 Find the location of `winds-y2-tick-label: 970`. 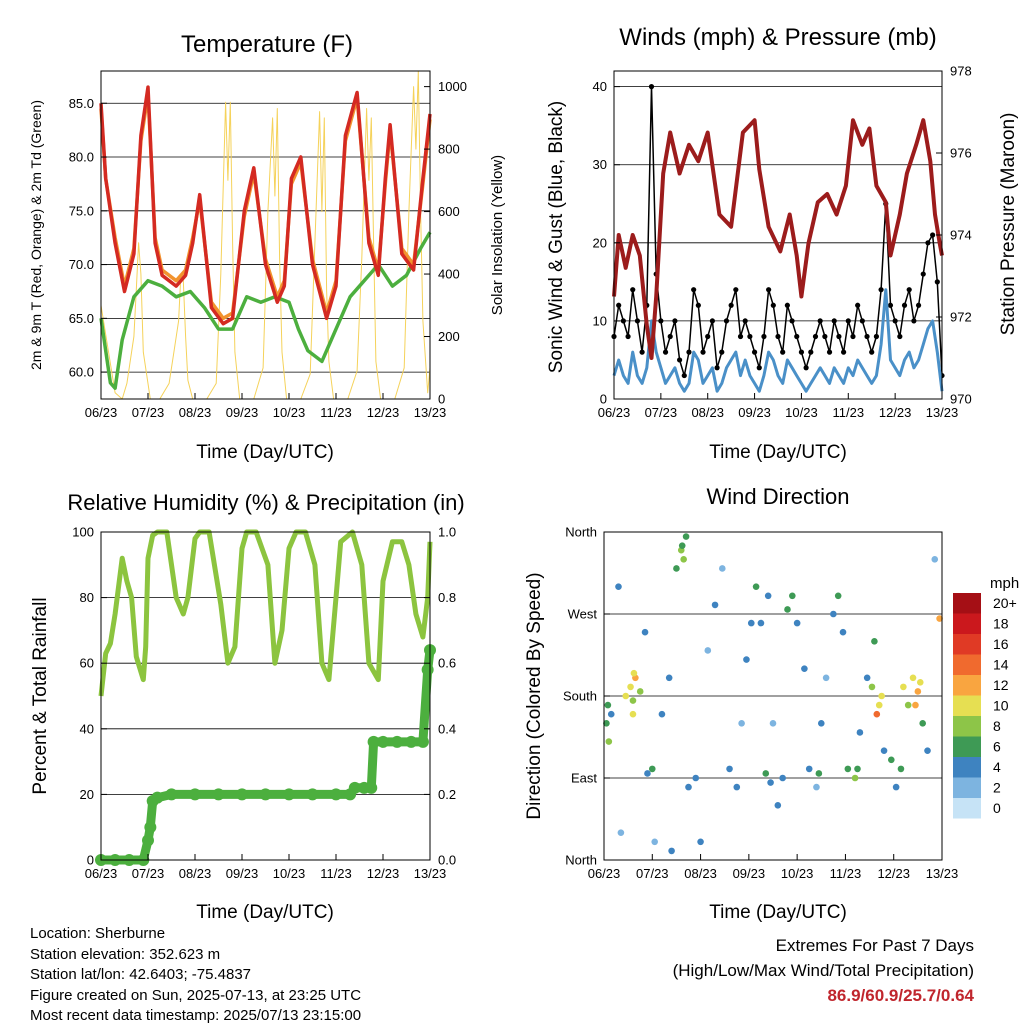

winds-y2-tick-label: 970 is located at coordinates (961, 399).